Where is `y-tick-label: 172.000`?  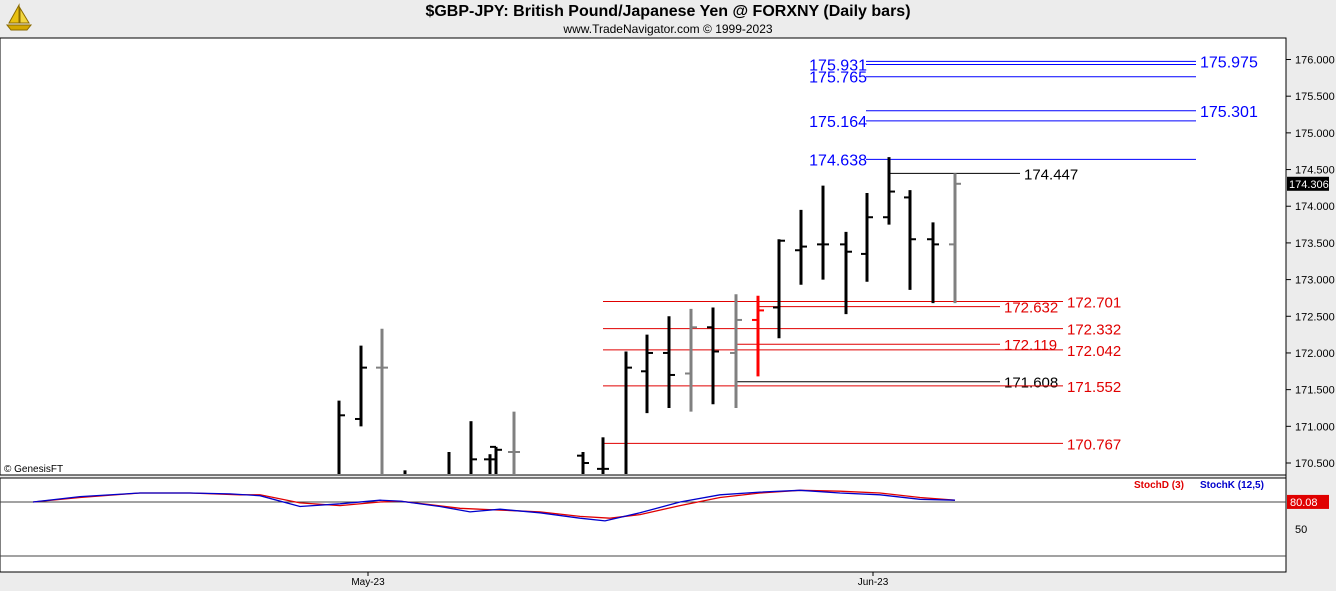
y-tick-label: 172.000 is located at coordinates (1315, 354).